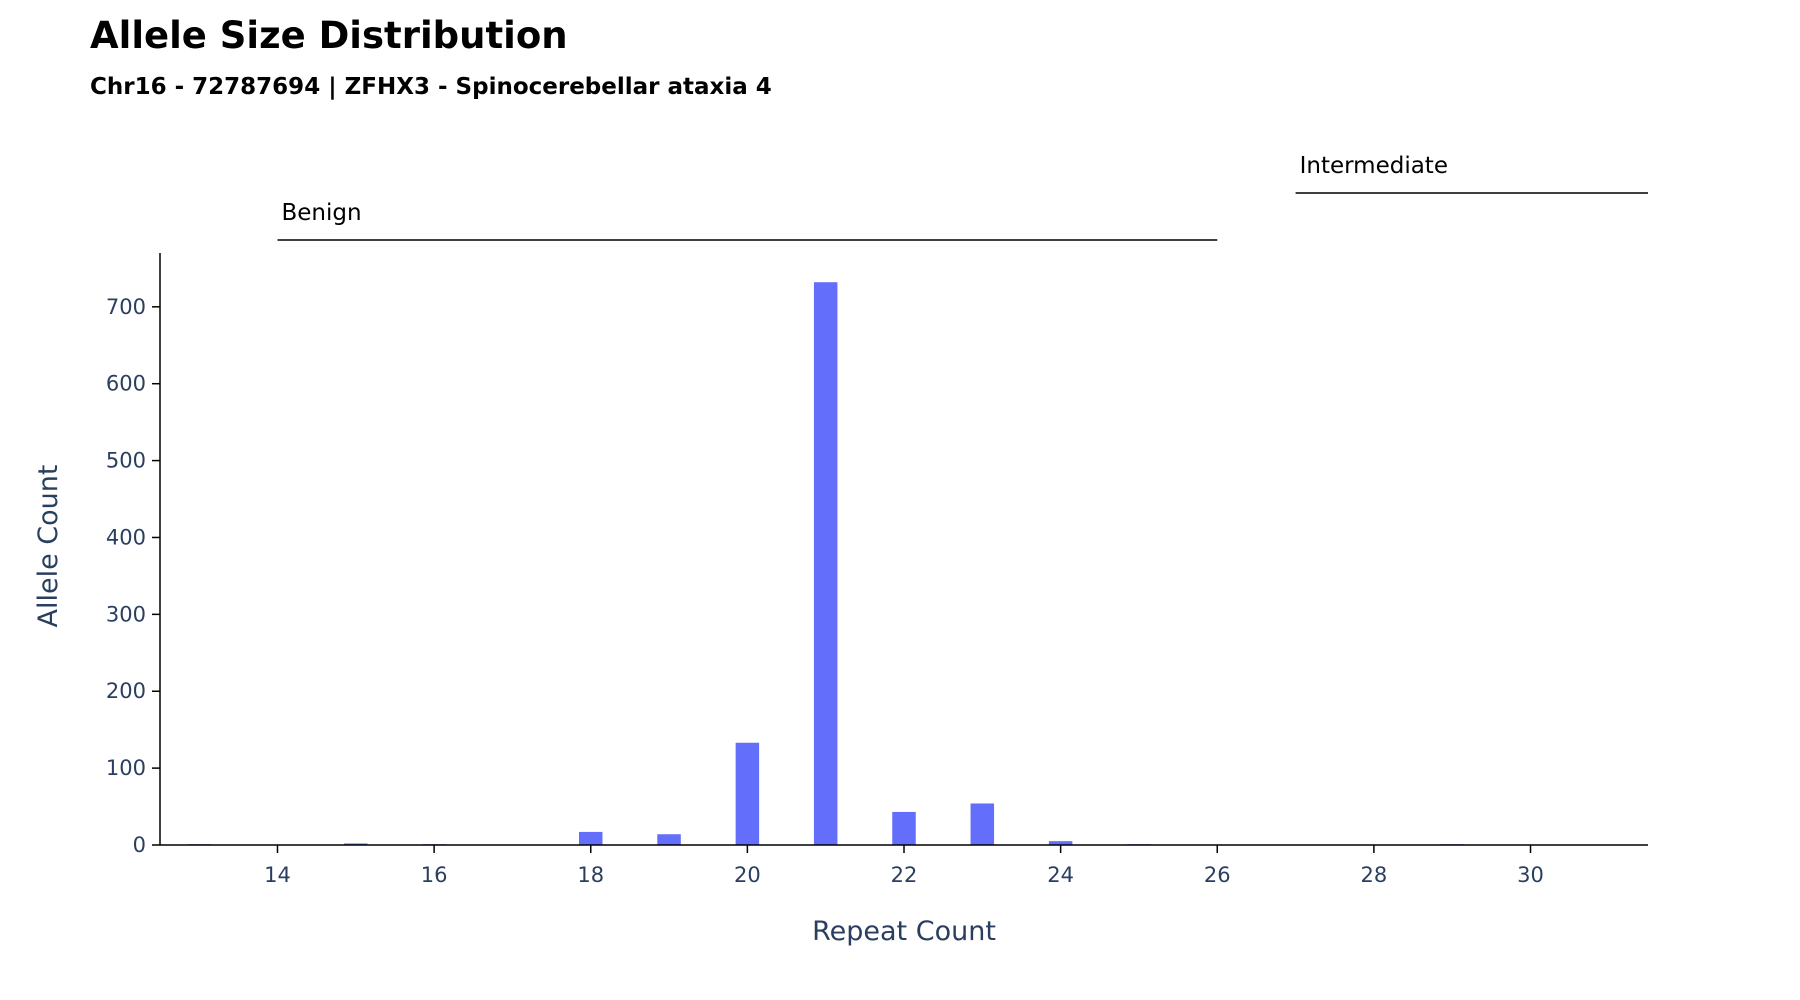  What do you see at coordinates (1060, 875) in the screenshot?
I see `x-tick-label-24: 24` at bounding box center [1060, 875].